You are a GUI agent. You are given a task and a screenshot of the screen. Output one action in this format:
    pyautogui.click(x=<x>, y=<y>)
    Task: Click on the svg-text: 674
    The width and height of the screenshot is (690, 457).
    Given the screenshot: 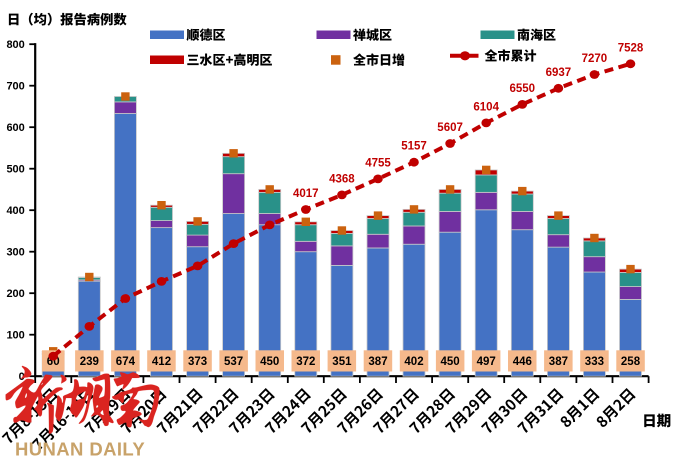 What is the action you would take?
    pyautogui.click(x=126, y=362)
    